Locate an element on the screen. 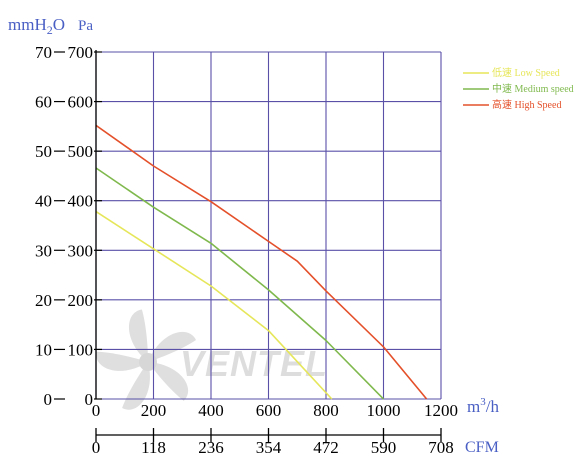 The height and width of the screenshot is (463, 586). cfm-tick-label: 236 is located at coordinates (211, 447).